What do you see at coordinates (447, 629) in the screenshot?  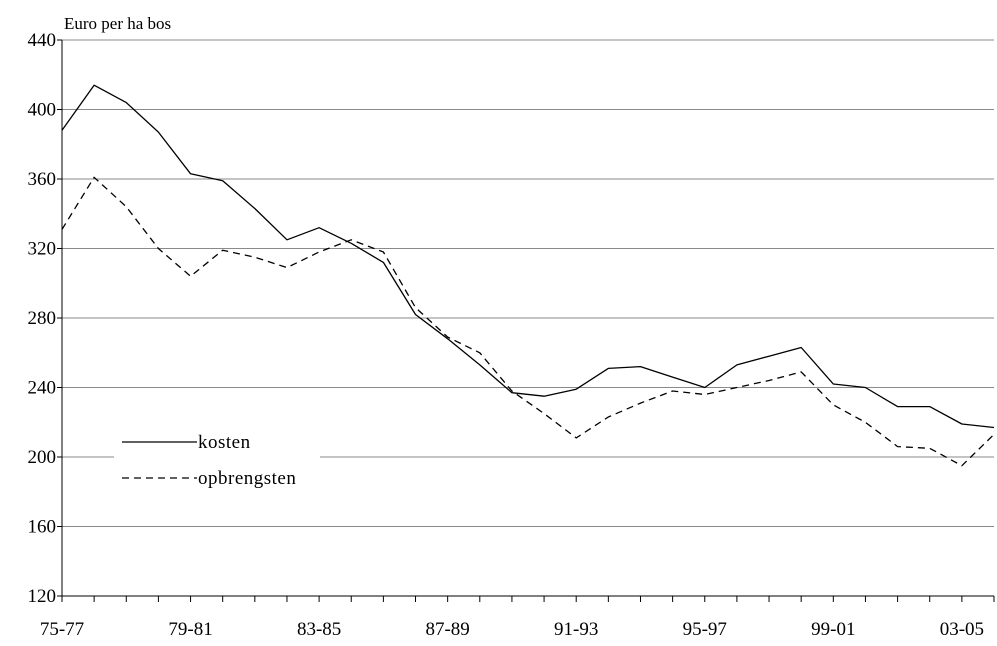 I see `x-tick-label: 87-89` at bounding box center [447, 629].